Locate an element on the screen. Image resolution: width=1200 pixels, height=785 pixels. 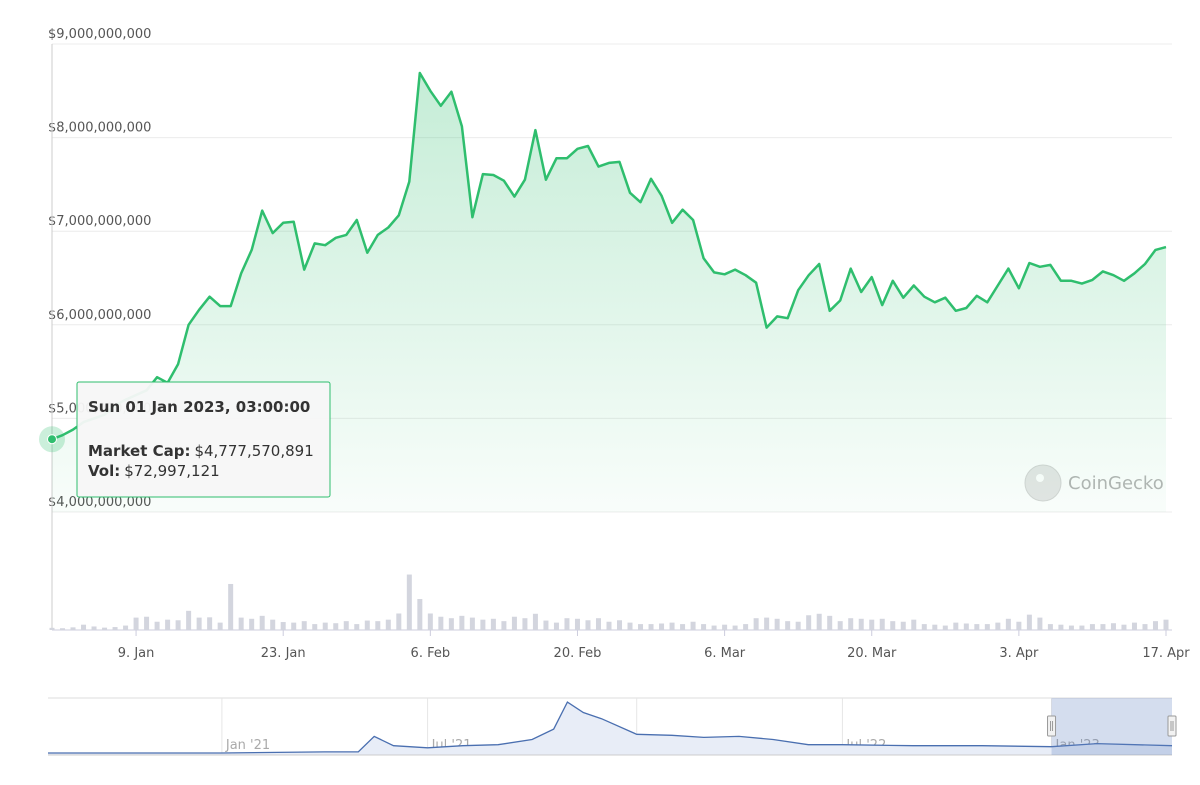
tooltip-box is located at coordinates (203, 439).